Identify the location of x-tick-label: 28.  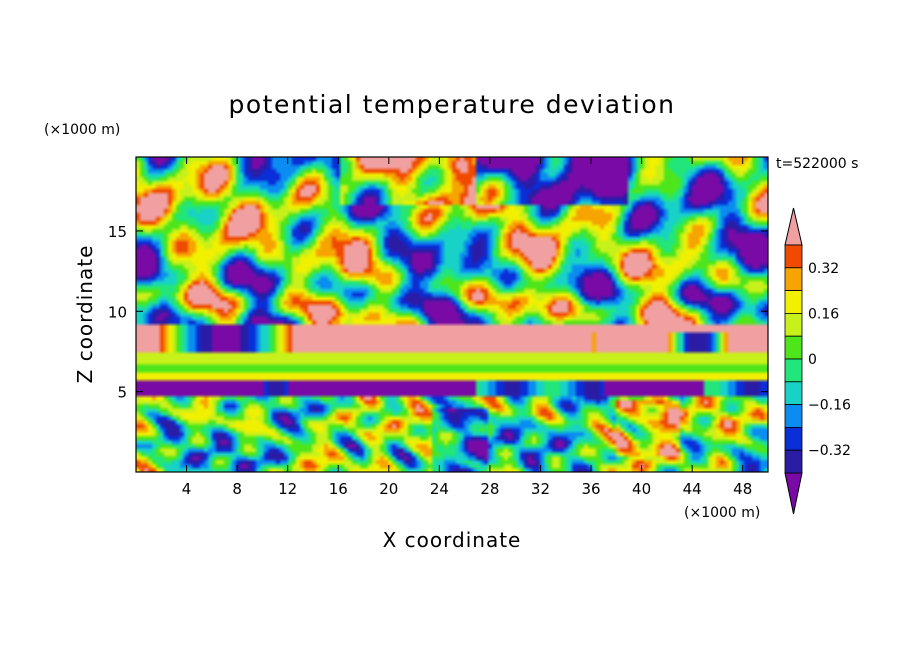
(489, 489).